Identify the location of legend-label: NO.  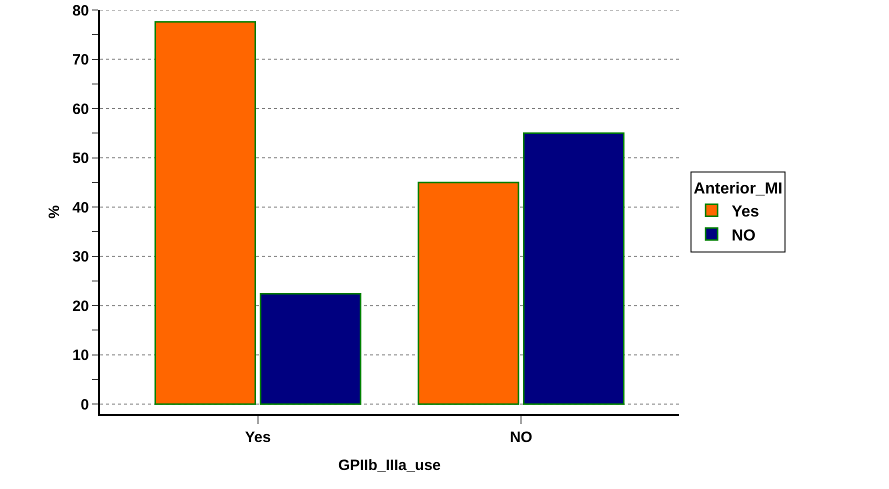
(744, 235).